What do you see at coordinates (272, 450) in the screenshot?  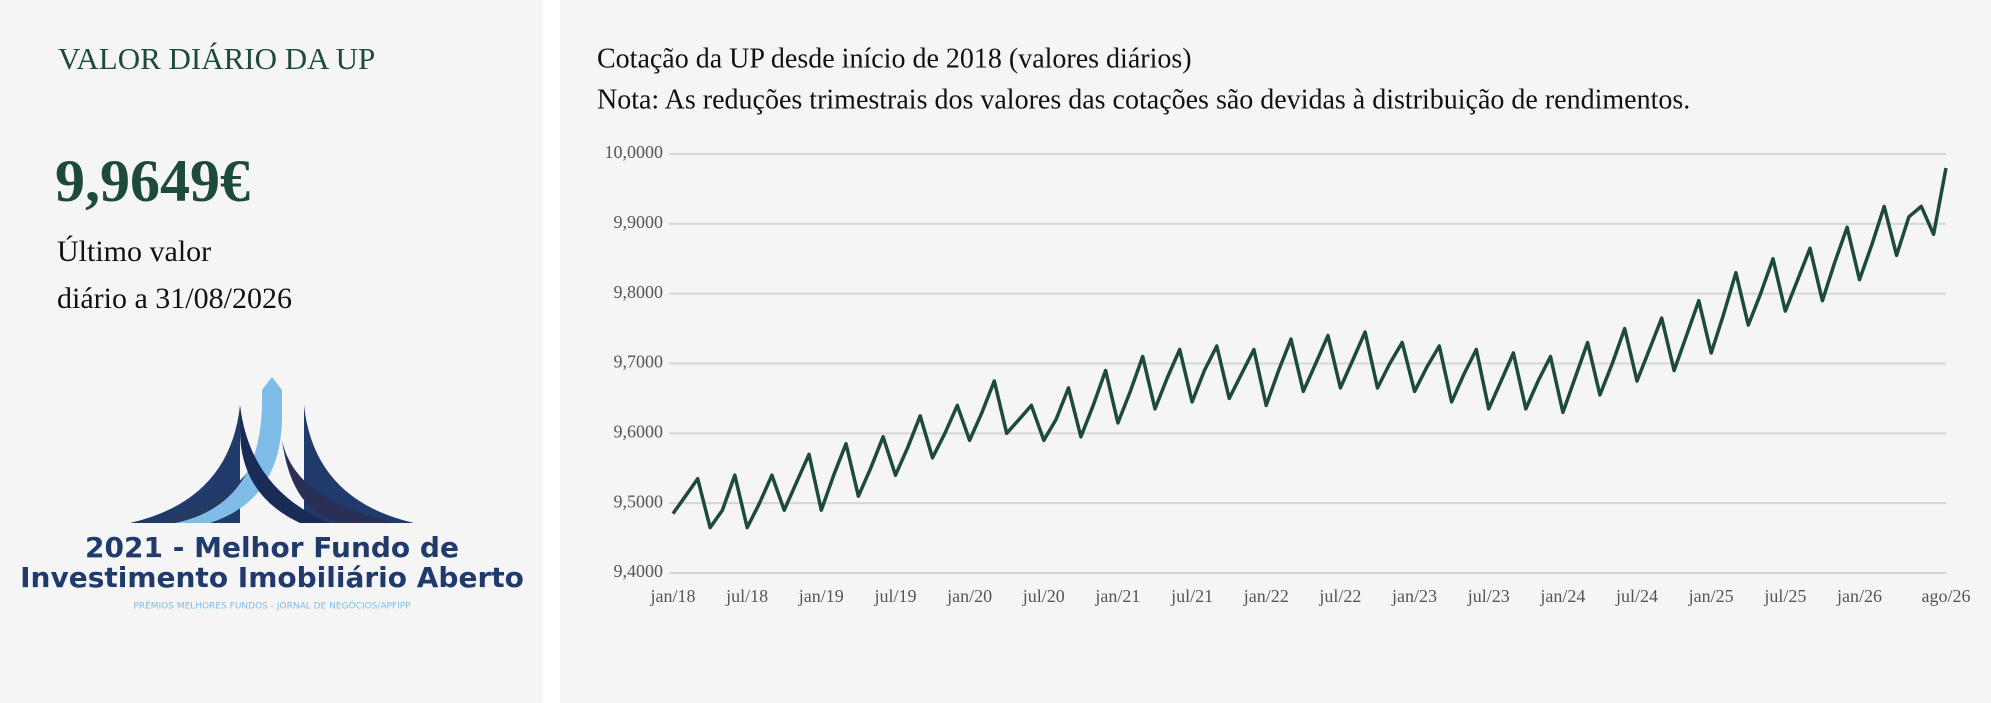 I see `award-logo` at bounding box center [272, 450].